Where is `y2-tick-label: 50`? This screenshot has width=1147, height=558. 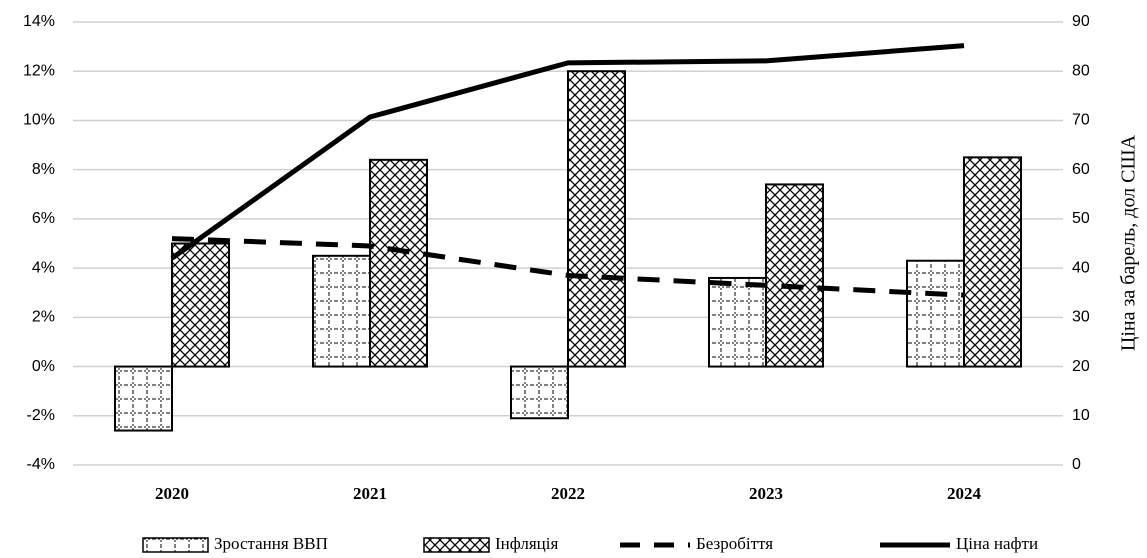 y2-tick-label: 50 is located at coordinates (1081, 218).